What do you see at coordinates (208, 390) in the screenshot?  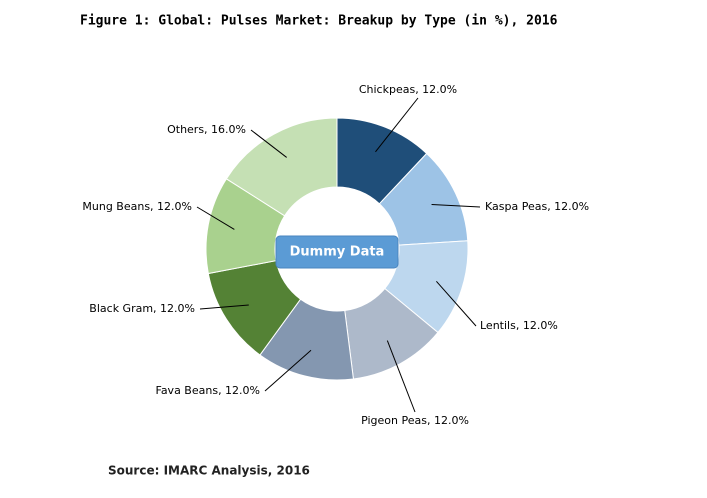 I see `data-label: Fava Beans, 12.0%` at bounding box center [208, 390].